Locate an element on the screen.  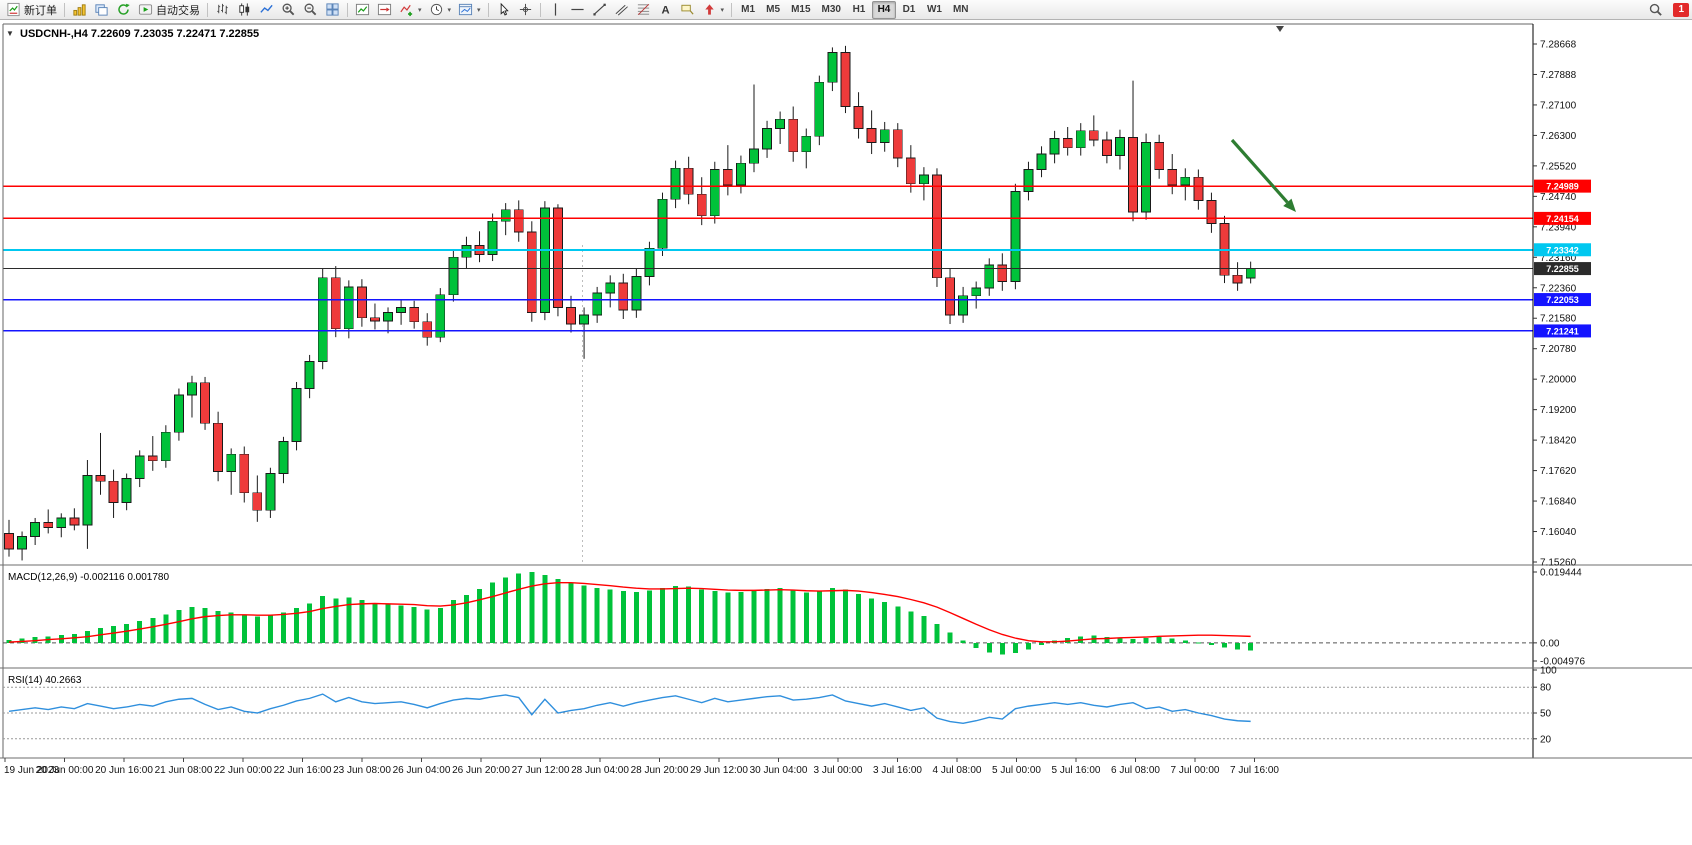
price-axis-label: 7.25520 is located at coordinates (1558, 166).